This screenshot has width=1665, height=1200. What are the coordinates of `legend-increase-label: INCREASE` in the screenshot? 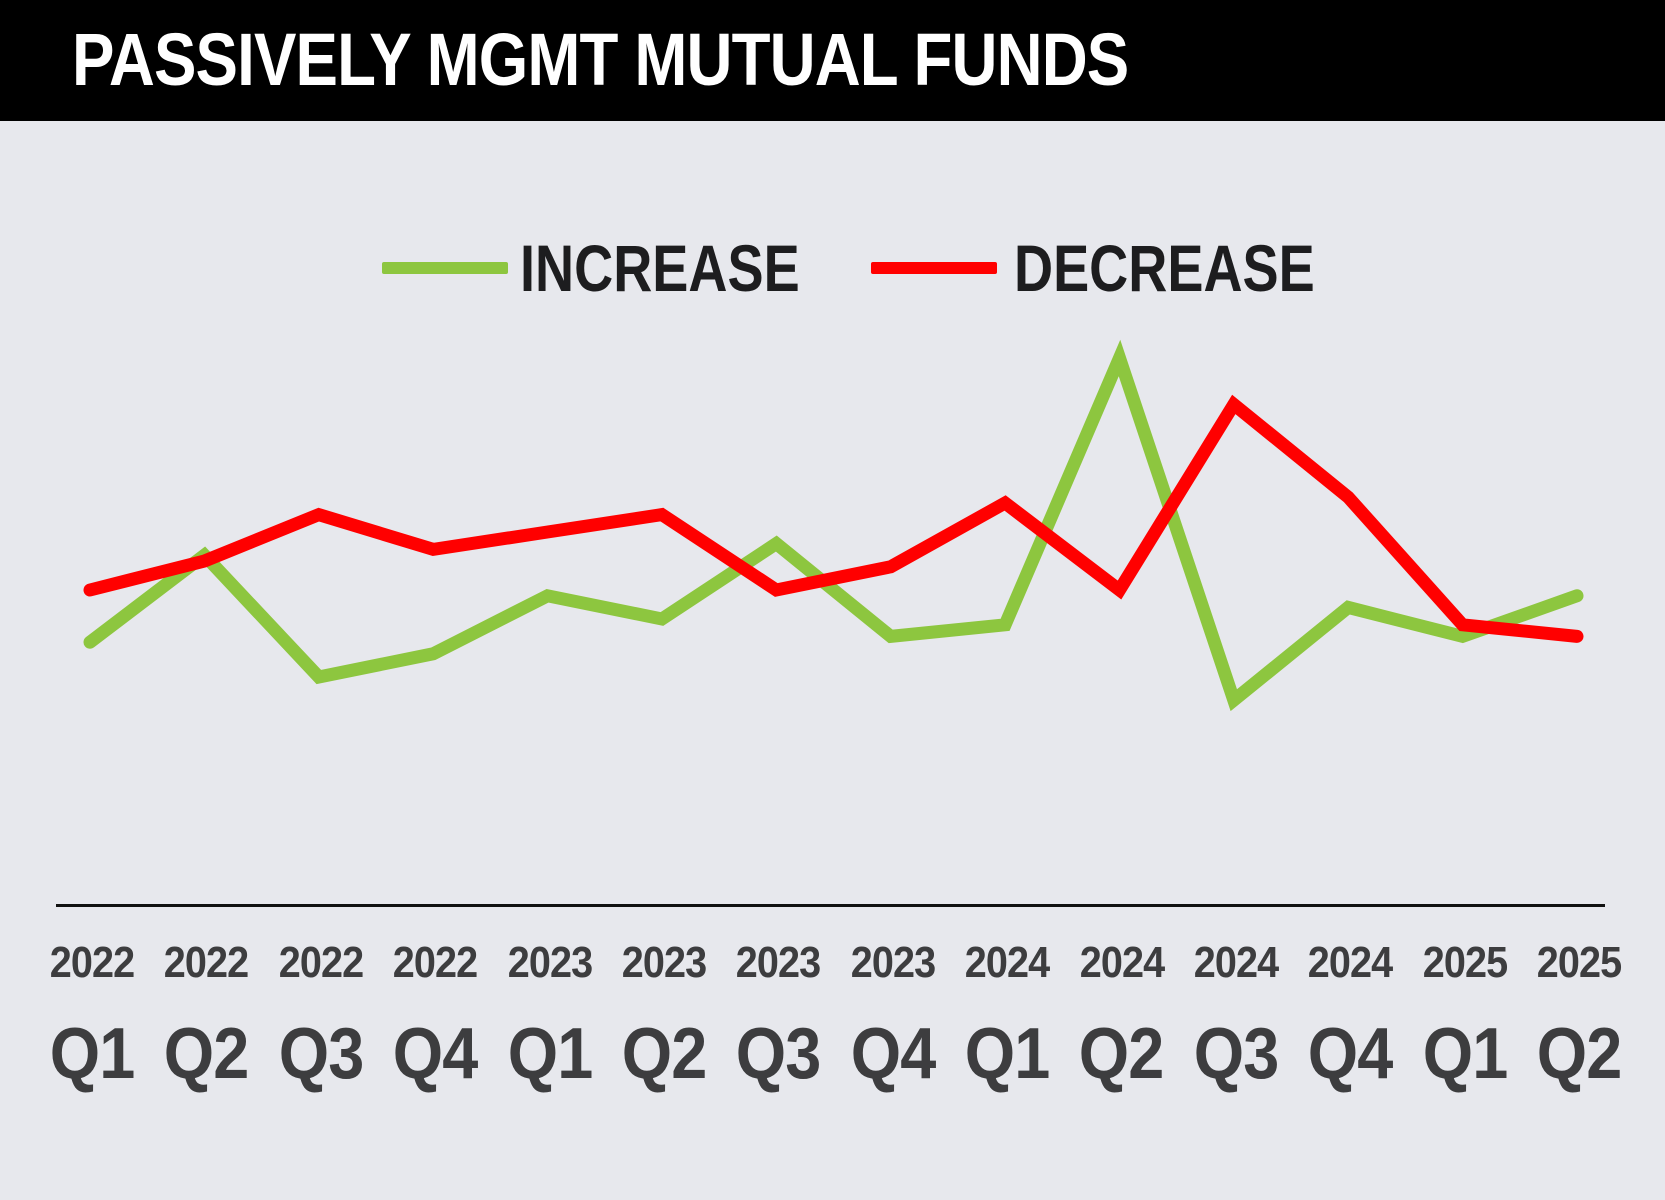 It's located at (660, 268).